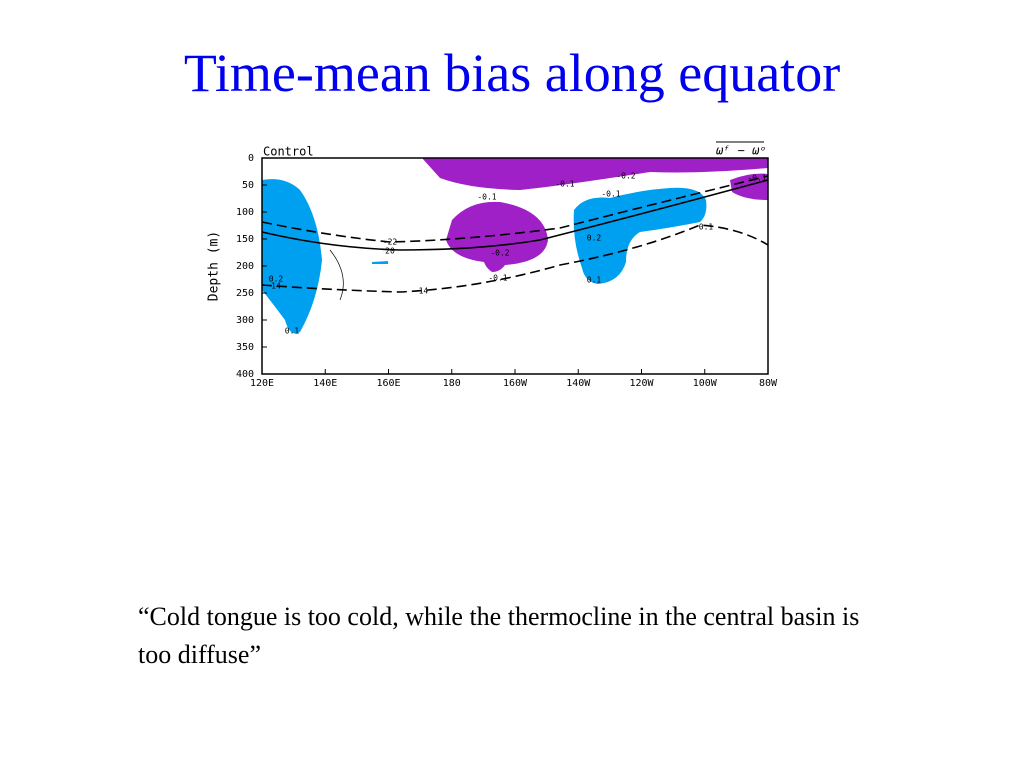 Image resolution: width=1024 pixels, height=768 pixels. I want to click on y-tick-label: 200, so click(245, 266).